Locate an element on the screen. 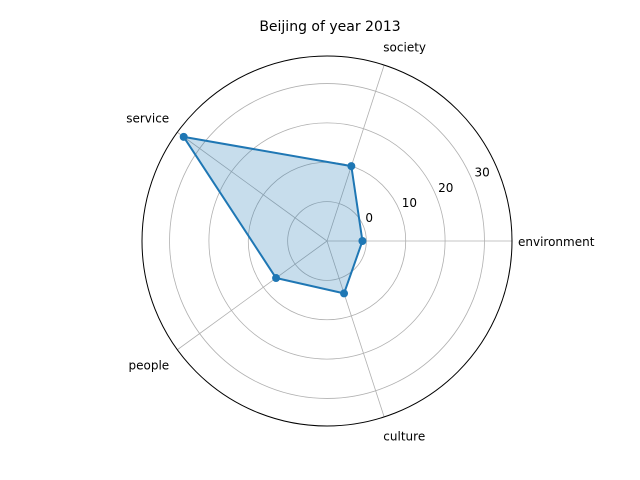 This screenshot has height=480, width=640. category-label: people is located at coordinates (149, 366).